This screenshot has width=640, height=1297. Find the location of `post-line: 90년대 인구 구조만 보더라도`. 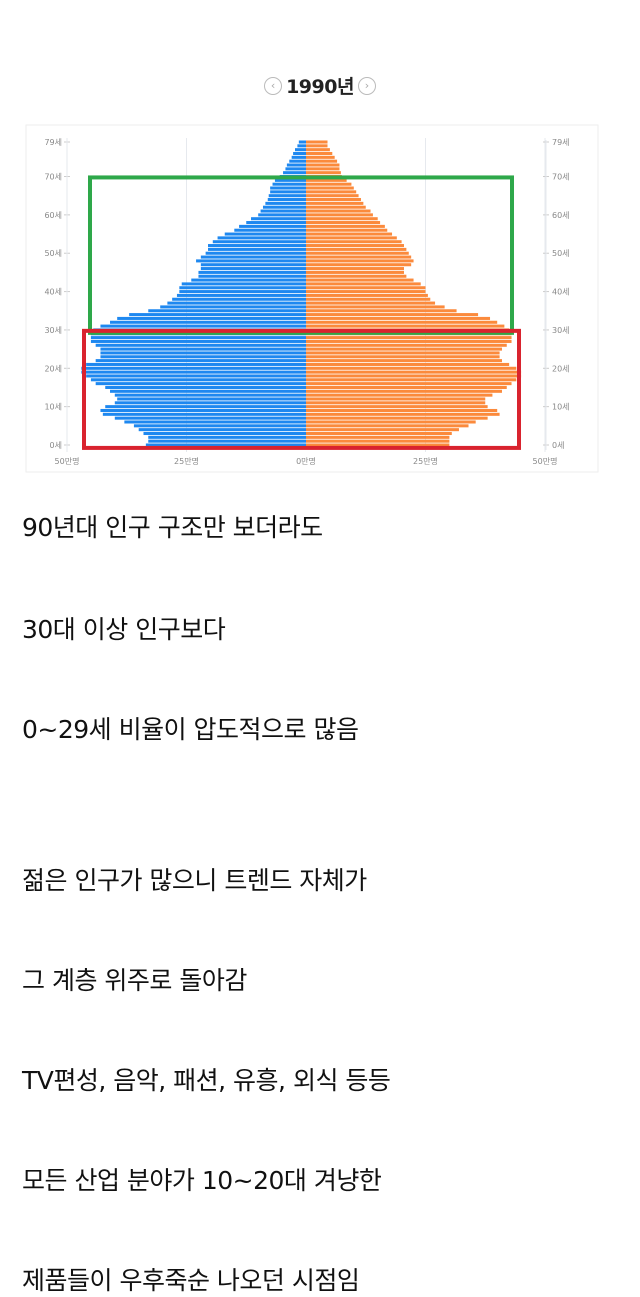

post-line: 90년대 인구 구조만 보더라도 is located at coordinates (172, 527).